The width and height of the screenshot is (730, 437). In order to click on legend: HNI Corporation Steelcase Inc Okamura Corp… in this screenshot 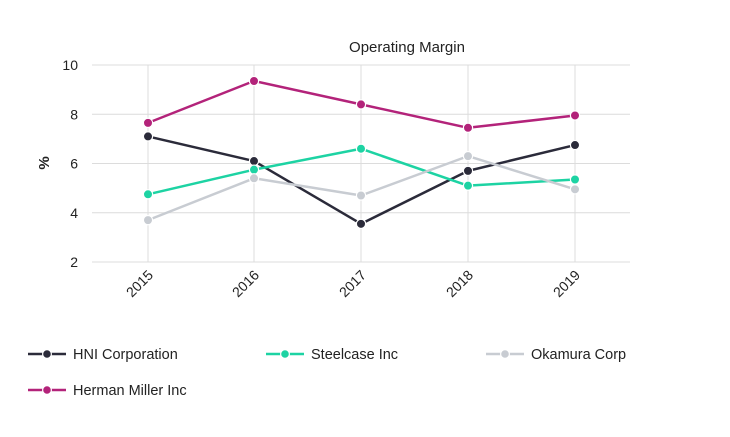, I will do `click(327, 373)`.